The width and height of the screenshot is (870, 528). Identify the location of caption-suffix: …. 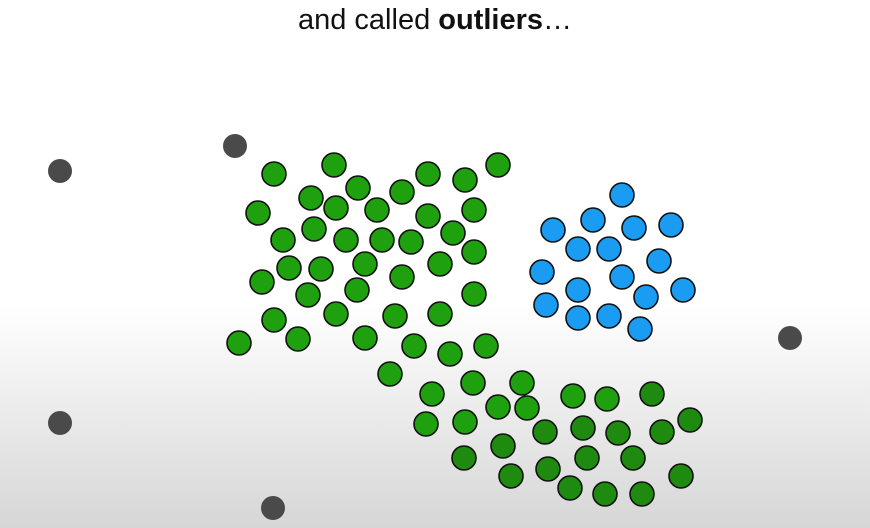
(558, 20).